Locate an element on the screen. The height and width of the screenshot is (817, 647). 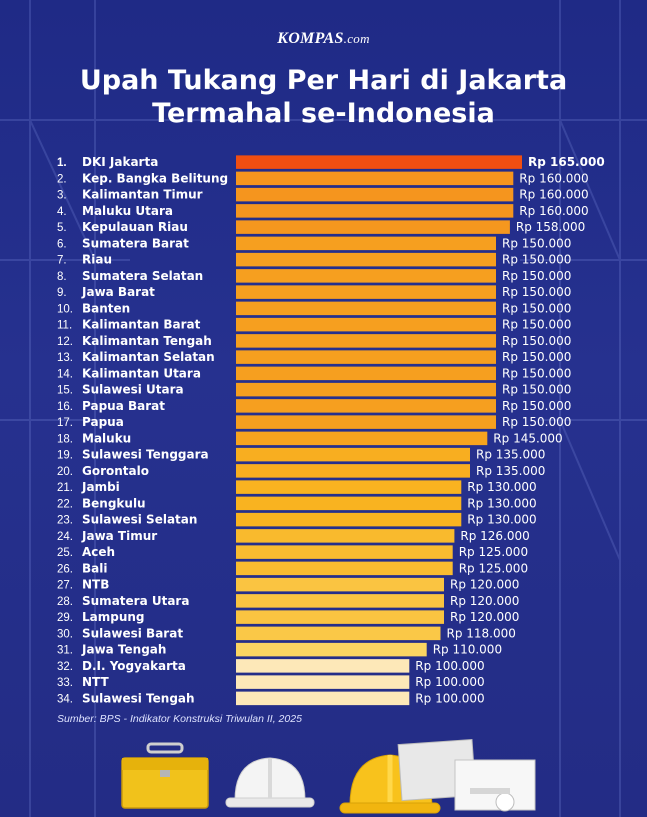
rank-label: 7. is located at coordinates (62, 261).